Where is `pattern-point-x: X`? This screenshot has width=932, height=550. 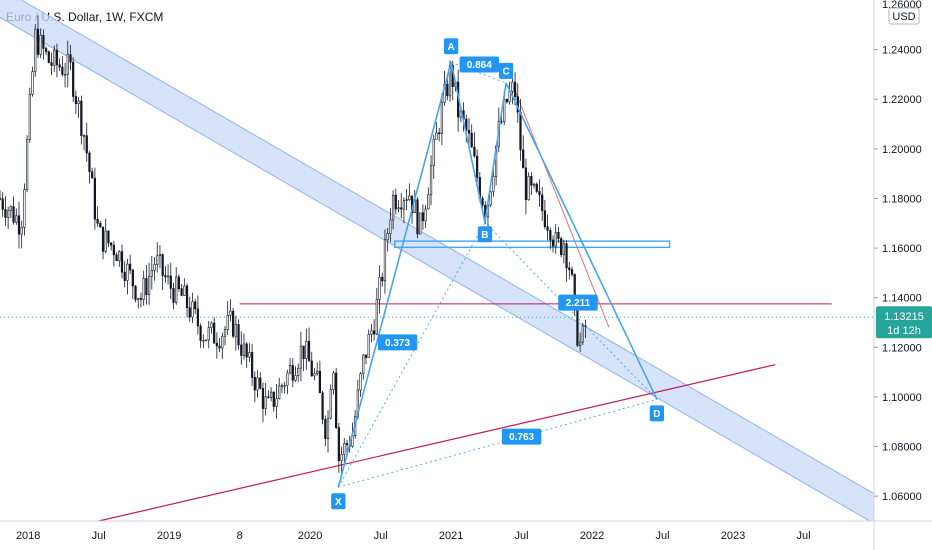
pattern-point-x: X is located at coordinates (338, 502).